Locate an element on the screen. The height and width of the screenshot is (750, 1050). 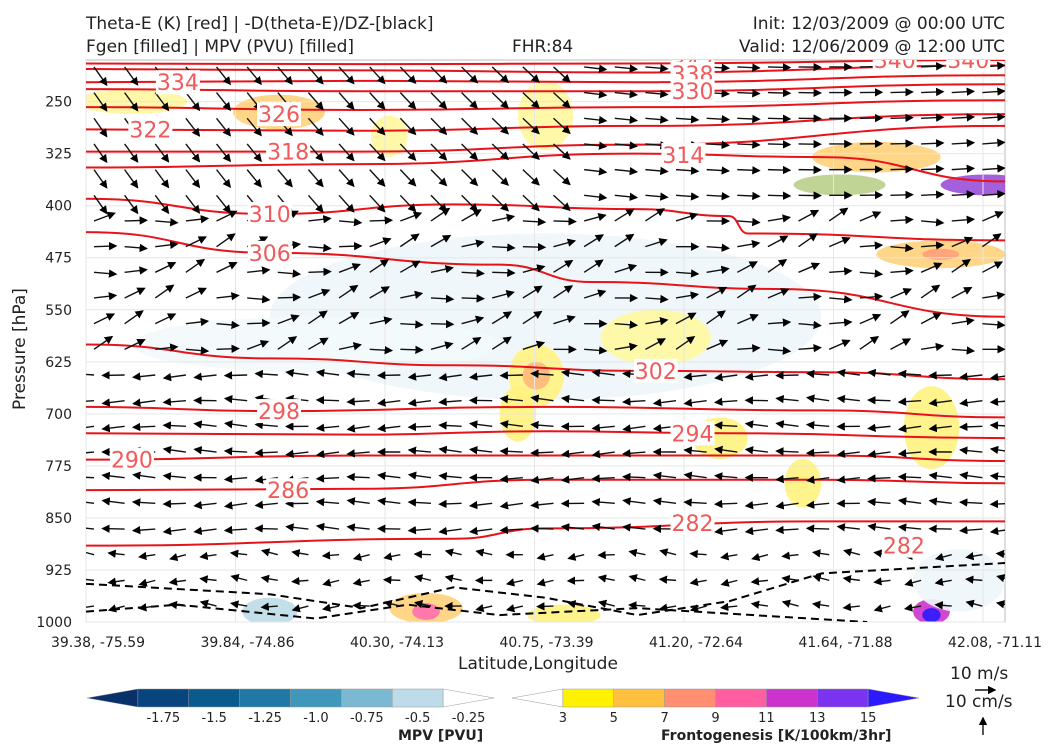
contour-label: 310 is located at coordinates (270, 215).